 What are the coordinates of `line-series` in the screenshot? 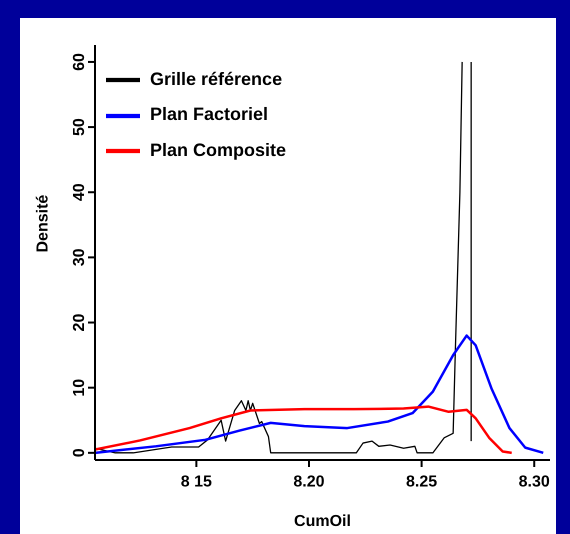 It's located at (304, 429).